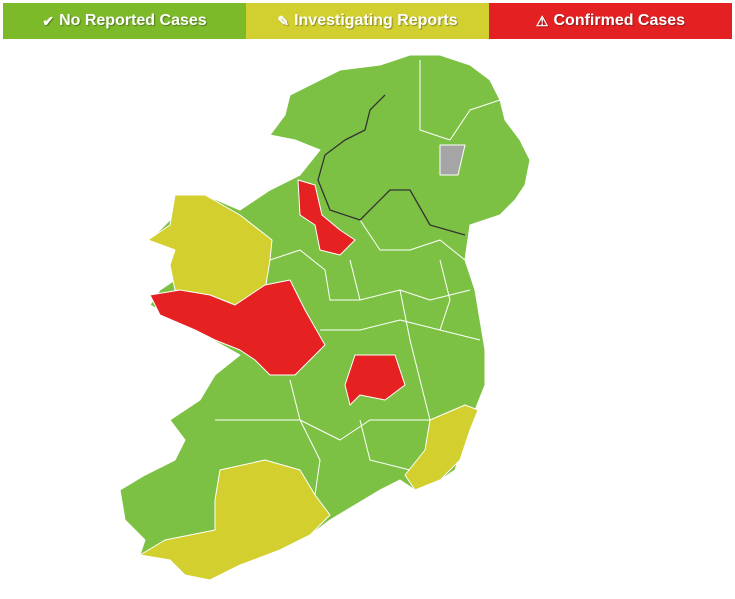 The width and height of the screenshot is (735, 599). What do you see at coordinates (391, 165) in the screenshot?
I see `border-line` at bounding box center [391, 165].